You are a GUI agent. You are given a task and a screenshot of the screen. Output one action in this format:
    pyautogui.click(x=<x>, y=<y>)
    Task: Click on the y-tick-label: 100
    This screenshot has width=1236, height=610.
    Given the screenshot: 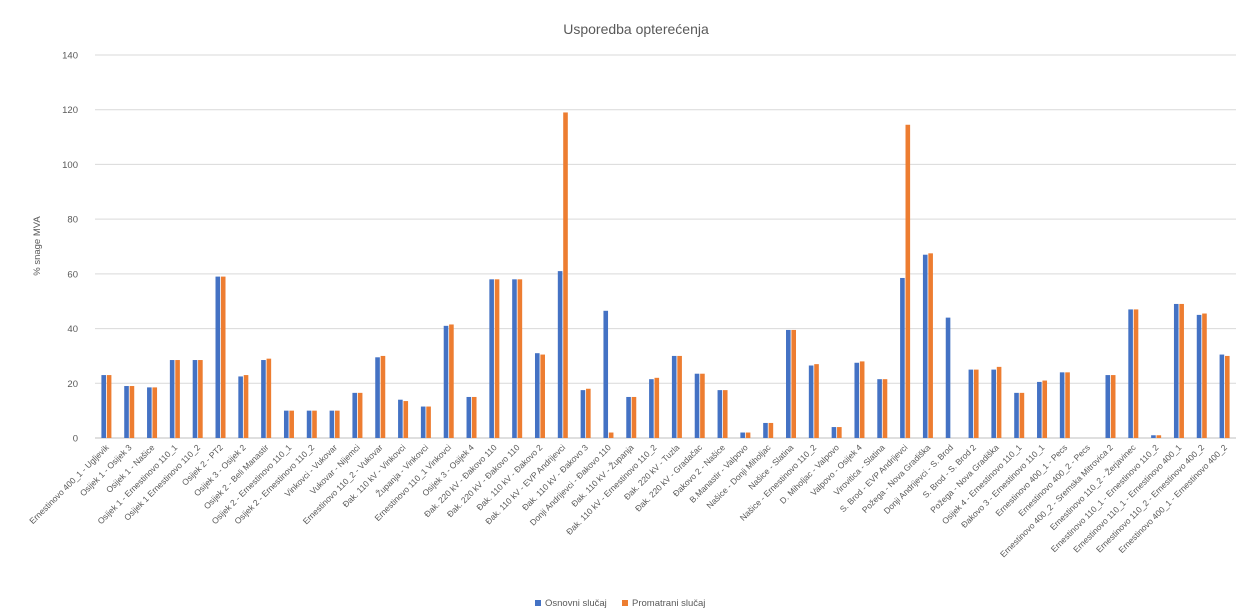 What is the action you would take?
    pyautogui.click(x=70, y=165)
    